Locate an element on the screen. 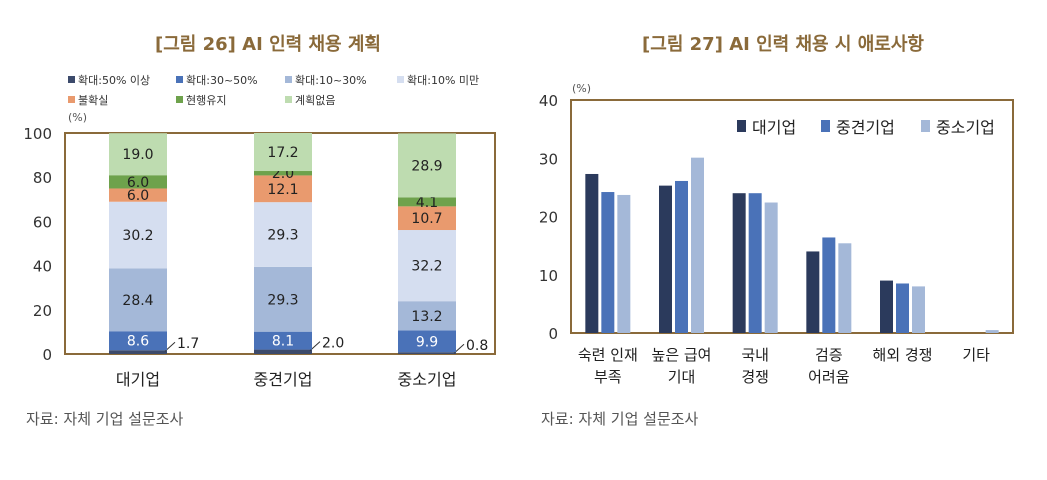  chart-26-legend-label: 확대:10~30% is located at coordinates (331, 80).